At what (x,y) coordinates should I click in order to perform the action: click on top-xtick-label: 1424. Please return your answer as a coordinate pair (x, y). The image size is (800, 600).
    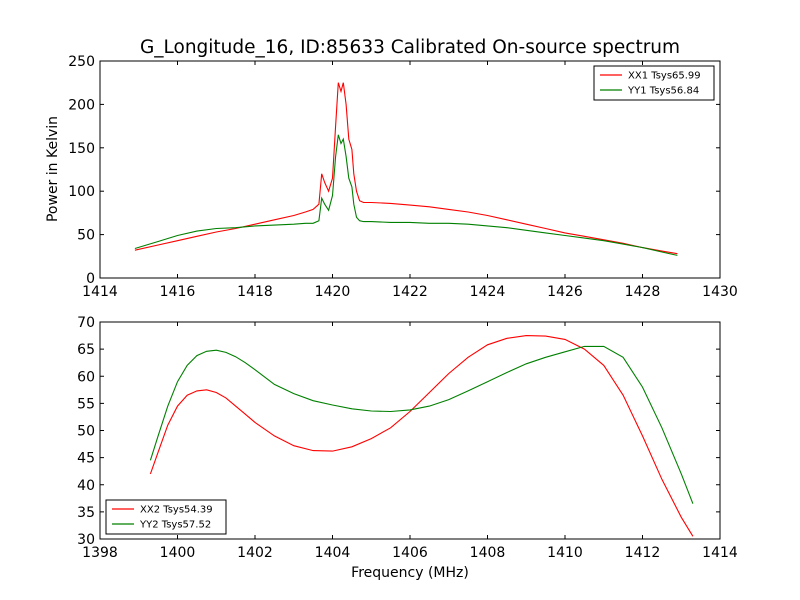
    Looking at the image, I should click on (488, 292).